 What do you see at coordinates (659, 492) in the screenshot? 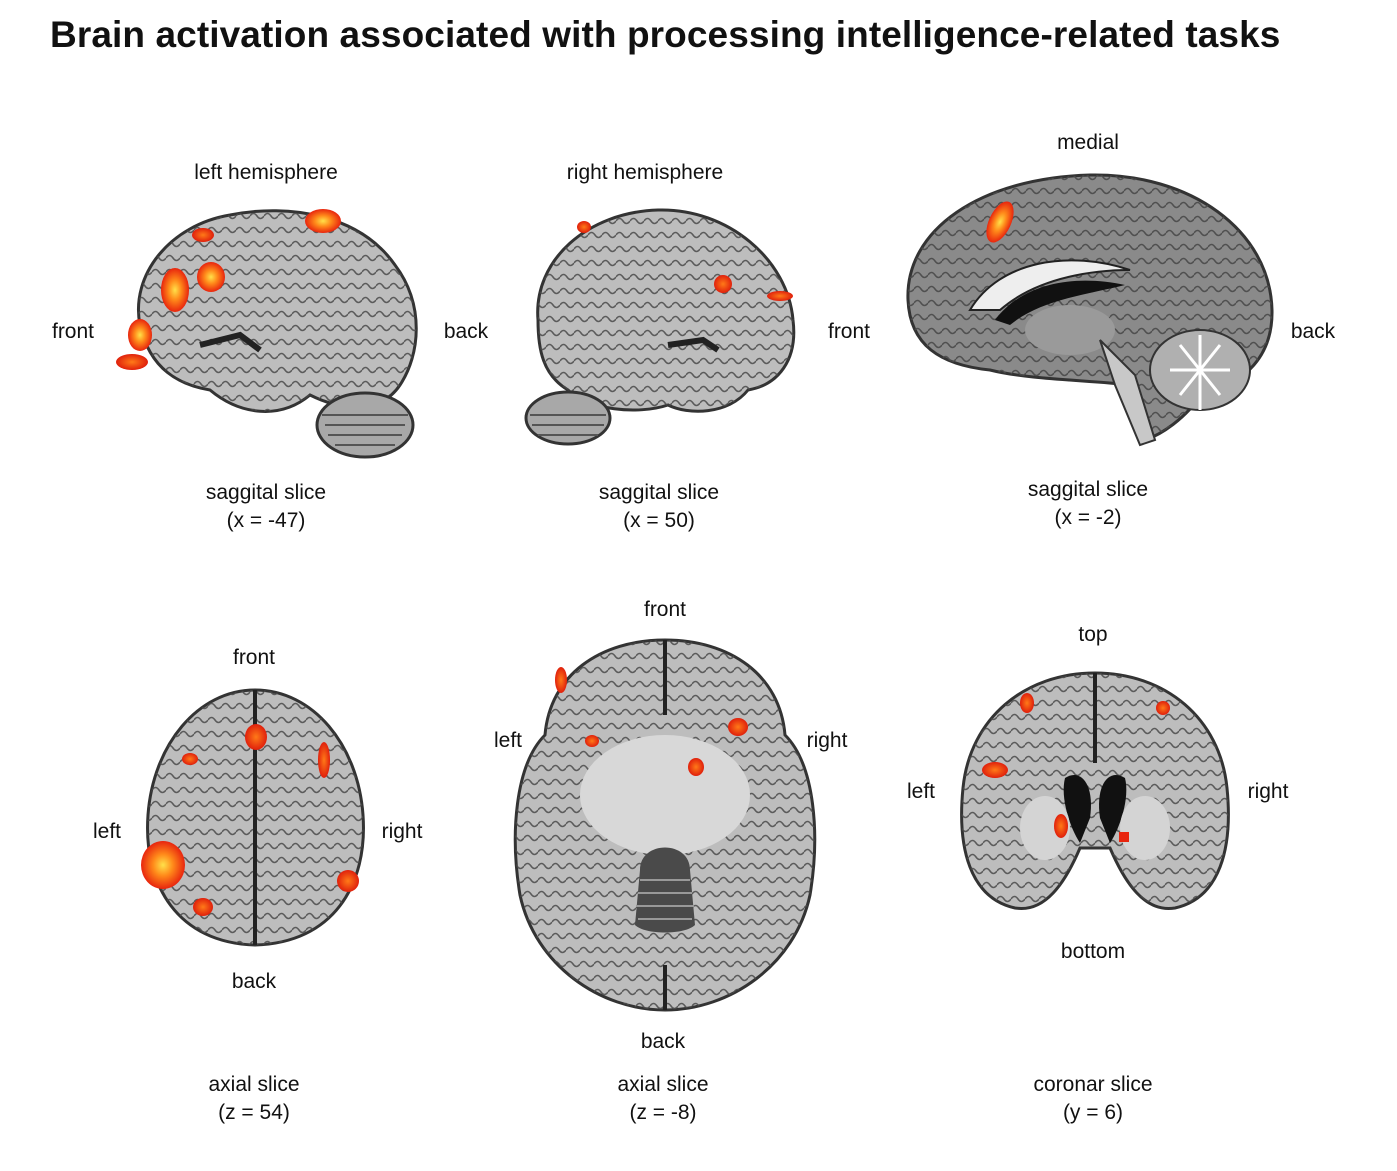
I see `panel-2-caption-line1: saggital slice` at bounding box center [659, 492].